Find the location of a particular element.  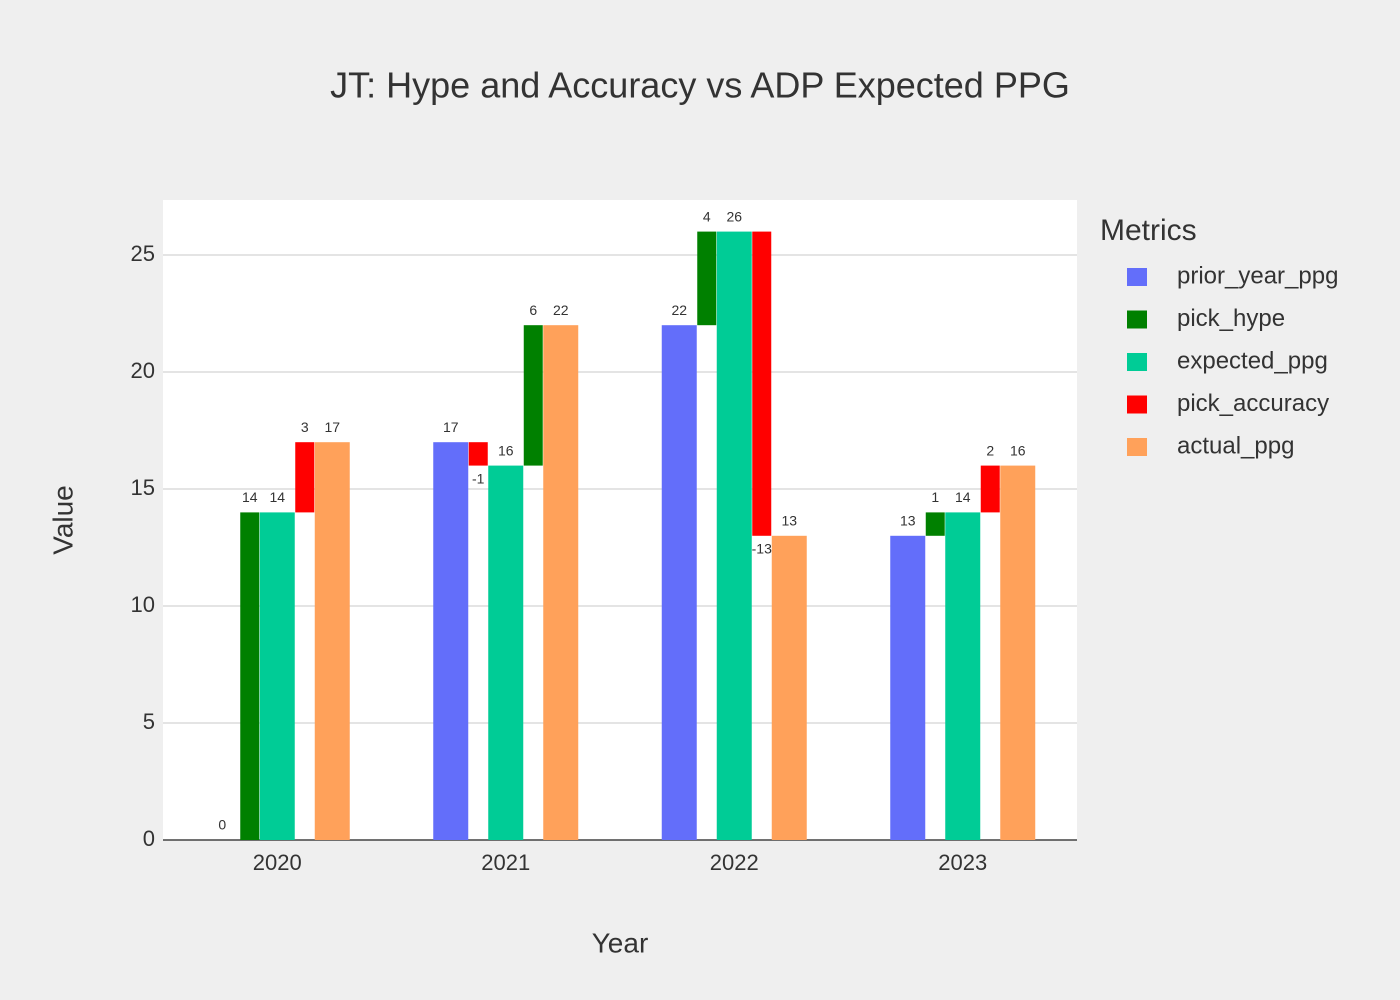

y-tick-label: 0 is located at coordinates (149, 838).